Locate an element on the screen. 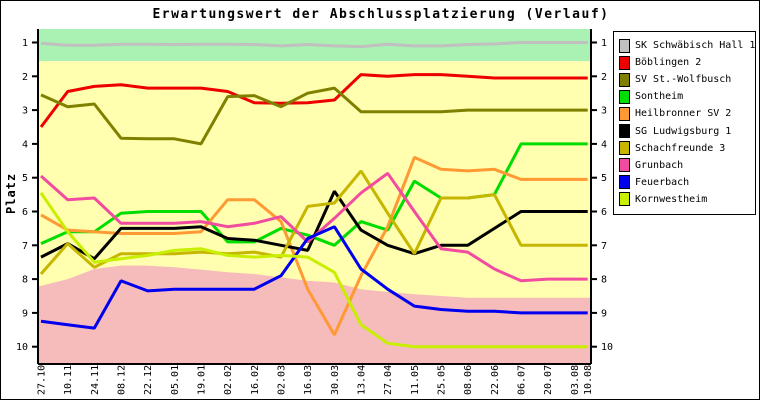 This screenshot has width=760, height=400. x-tick-label: 08.06 is located at coordinates (468, 380).